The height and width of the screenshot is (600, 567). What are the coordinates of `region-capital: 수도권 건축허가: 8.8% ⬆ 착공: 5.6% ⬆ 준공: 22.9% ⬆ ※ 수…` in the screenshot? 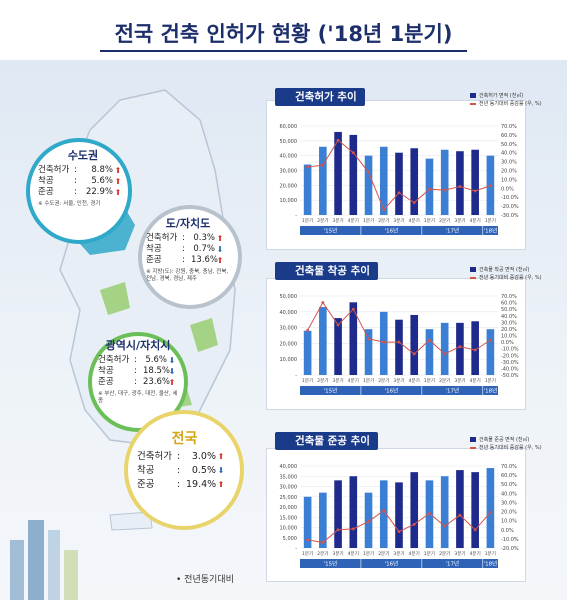 It's located at (83, 179).